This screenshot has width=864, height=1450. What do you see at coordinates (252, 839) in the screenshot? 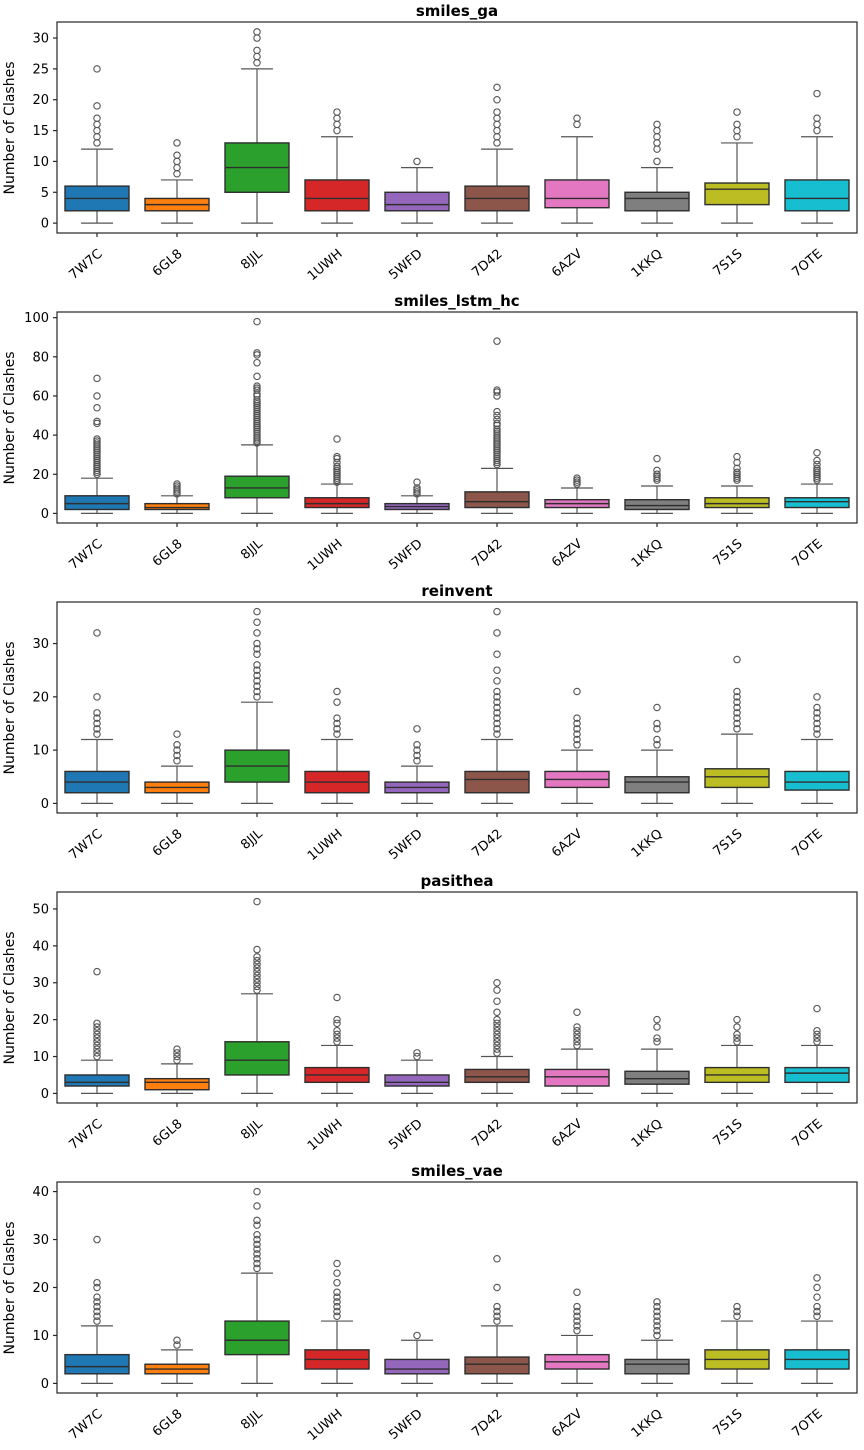
I see `x-tick-label: 8JJL` at bounding box center [252, 839].